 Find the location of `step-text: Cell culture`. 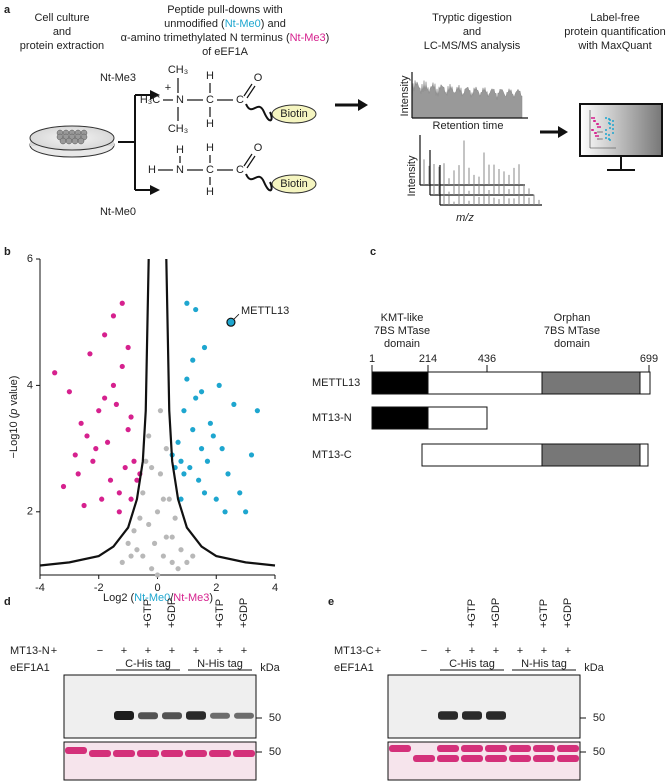

step-text: Cell culture is located at coordinates (61, 18).